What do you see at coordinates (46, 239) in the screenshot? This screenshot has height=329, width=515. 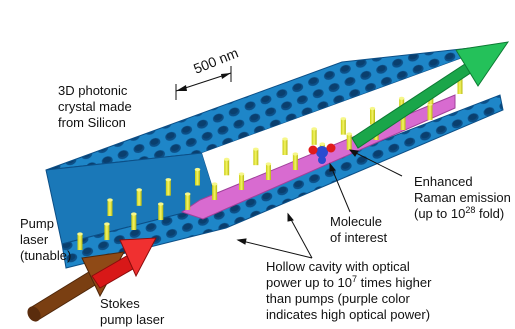 I see `pump-laser-label: Pump laser (tunable)` at bounding box center [46, 239].